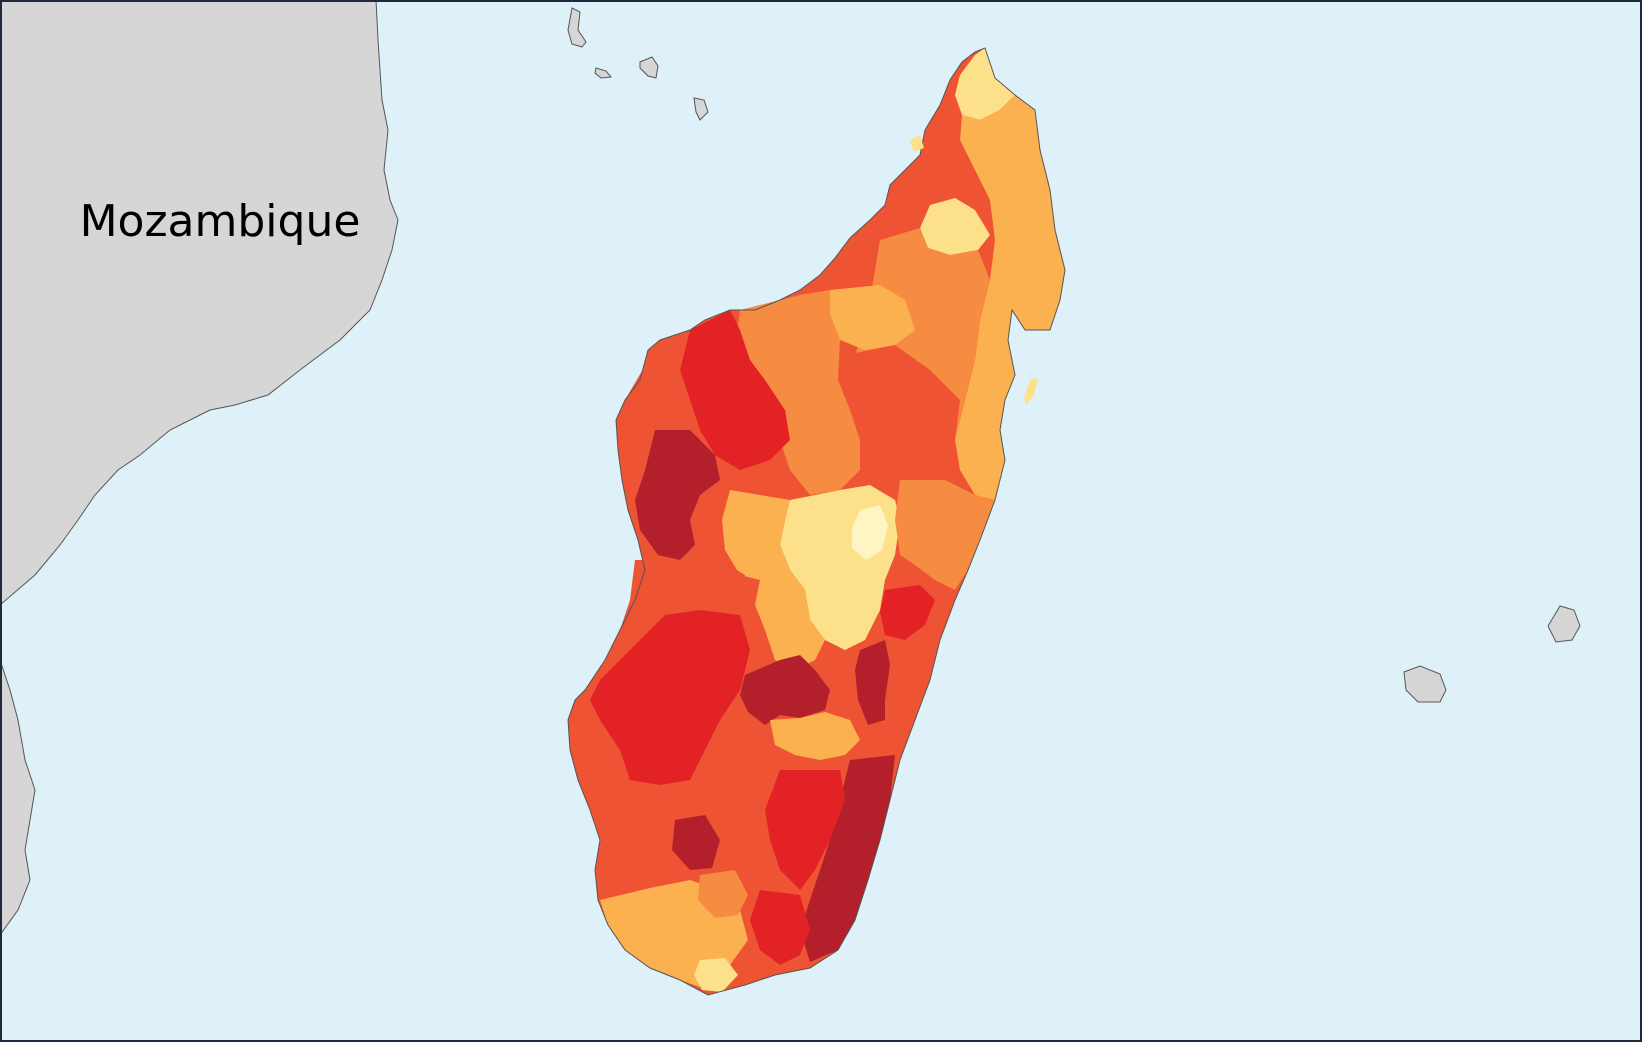 This screenshot has height=1042, width=1642. Describe the element at coordinates (756, 535) in the screenshot. I see `region-highlands-west` at that location.